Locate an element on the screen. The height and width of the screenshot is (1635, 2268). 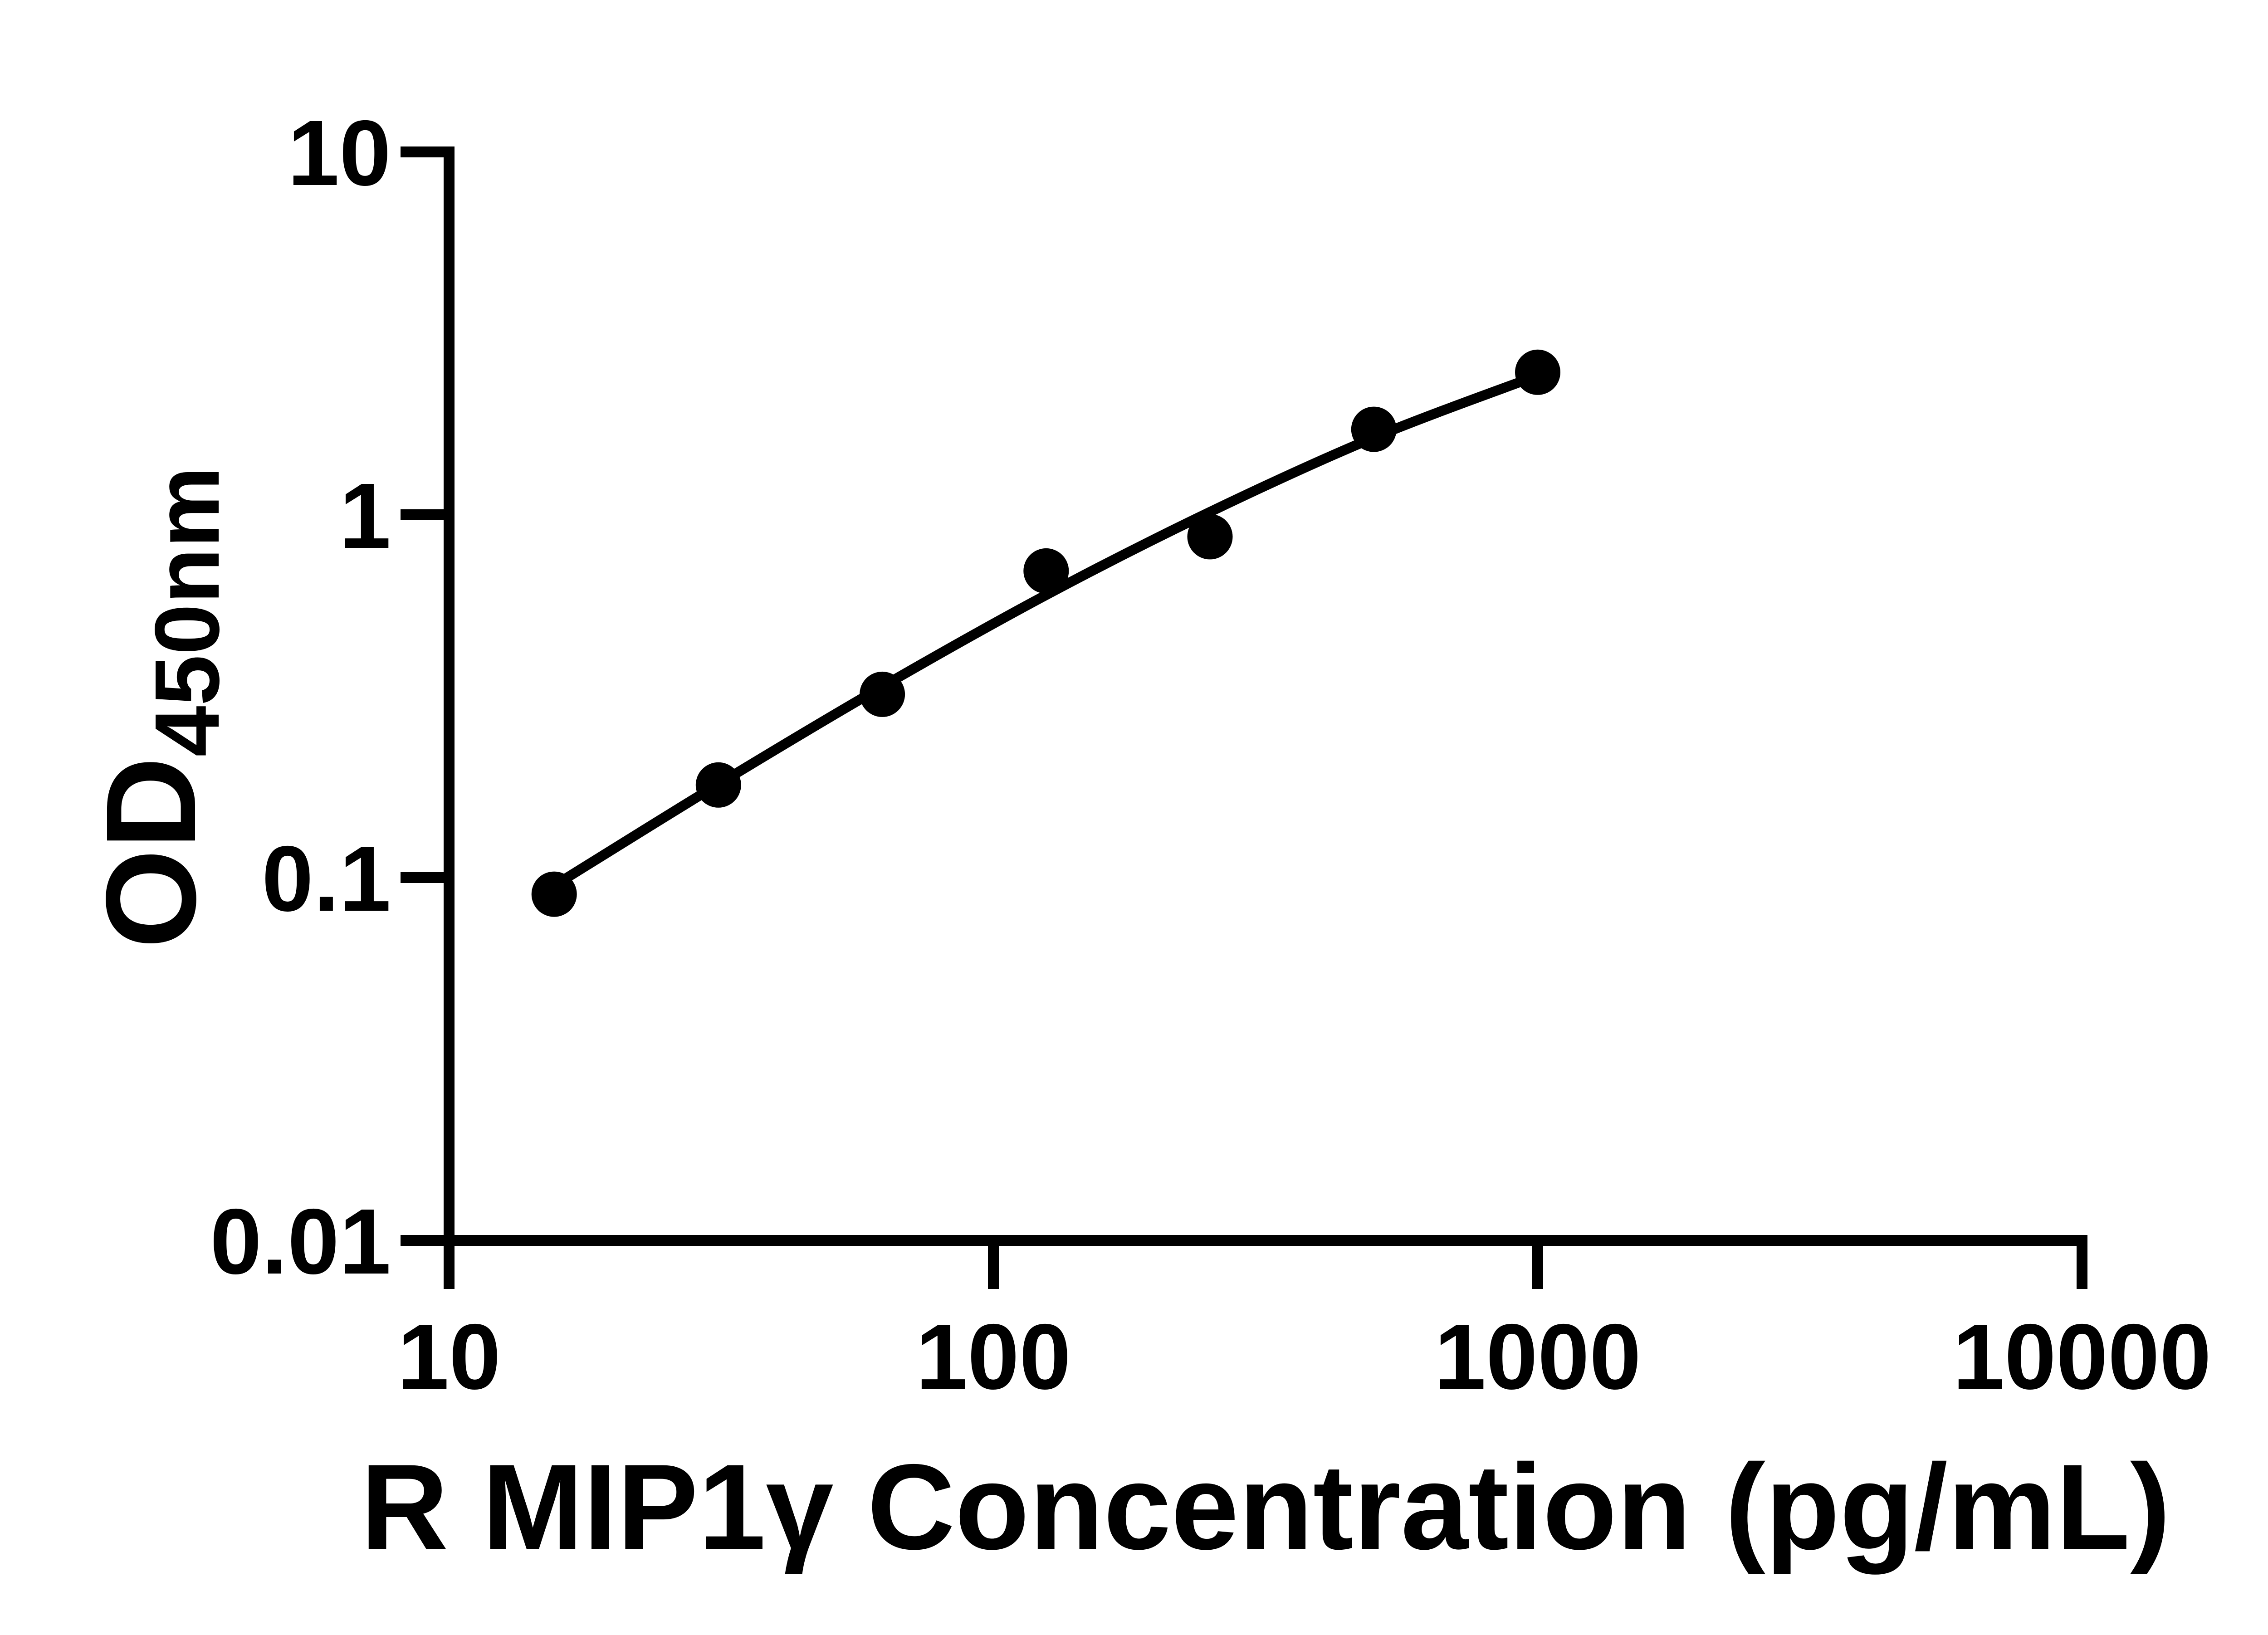
x-tick-label: 10 is located at coordinates (449, 1357).